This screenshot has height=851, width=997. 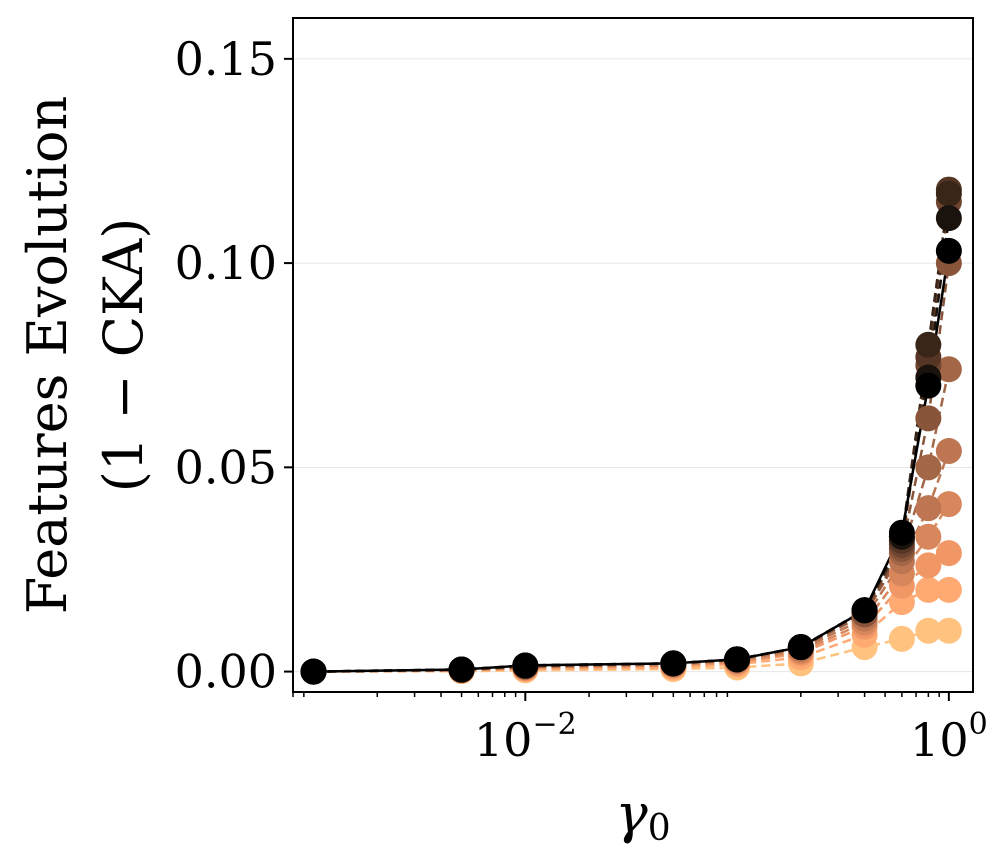 I want to click on y-tick-label: 0.05, so click(x=226, y=467).